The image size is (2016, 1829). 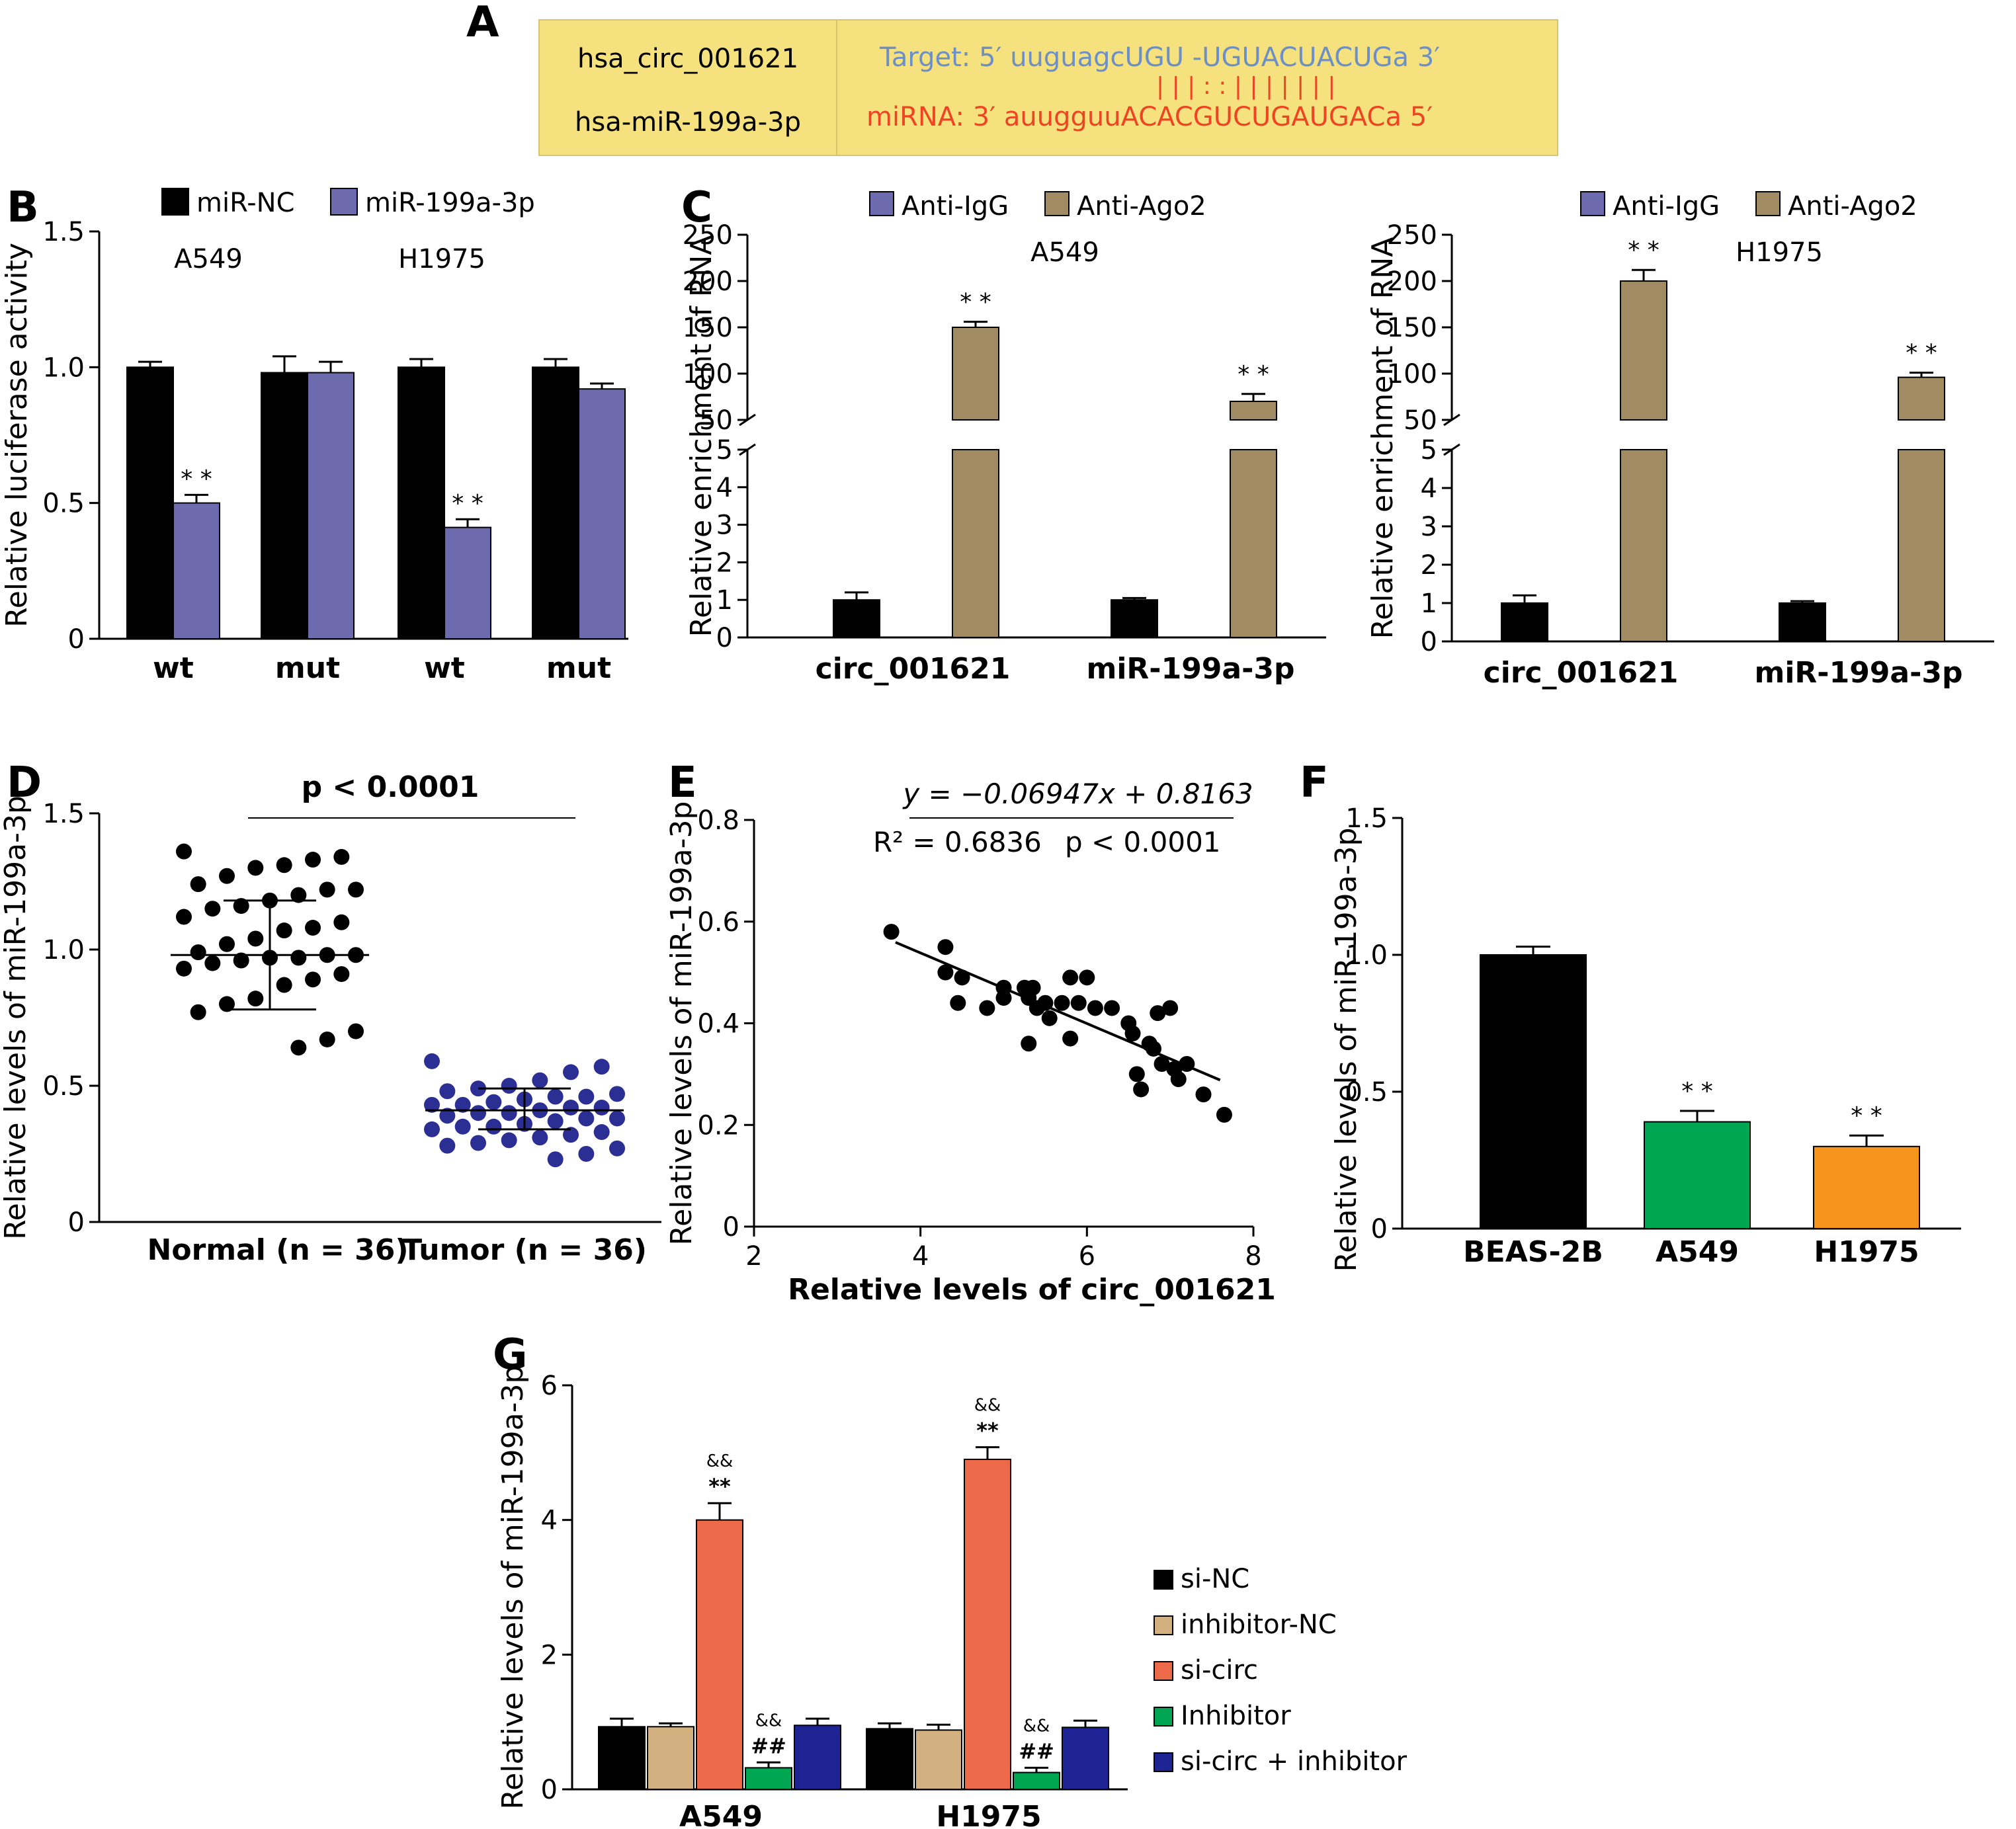 I want to click on category-label: Normal (n = 36), so click(x=278, y=1250).